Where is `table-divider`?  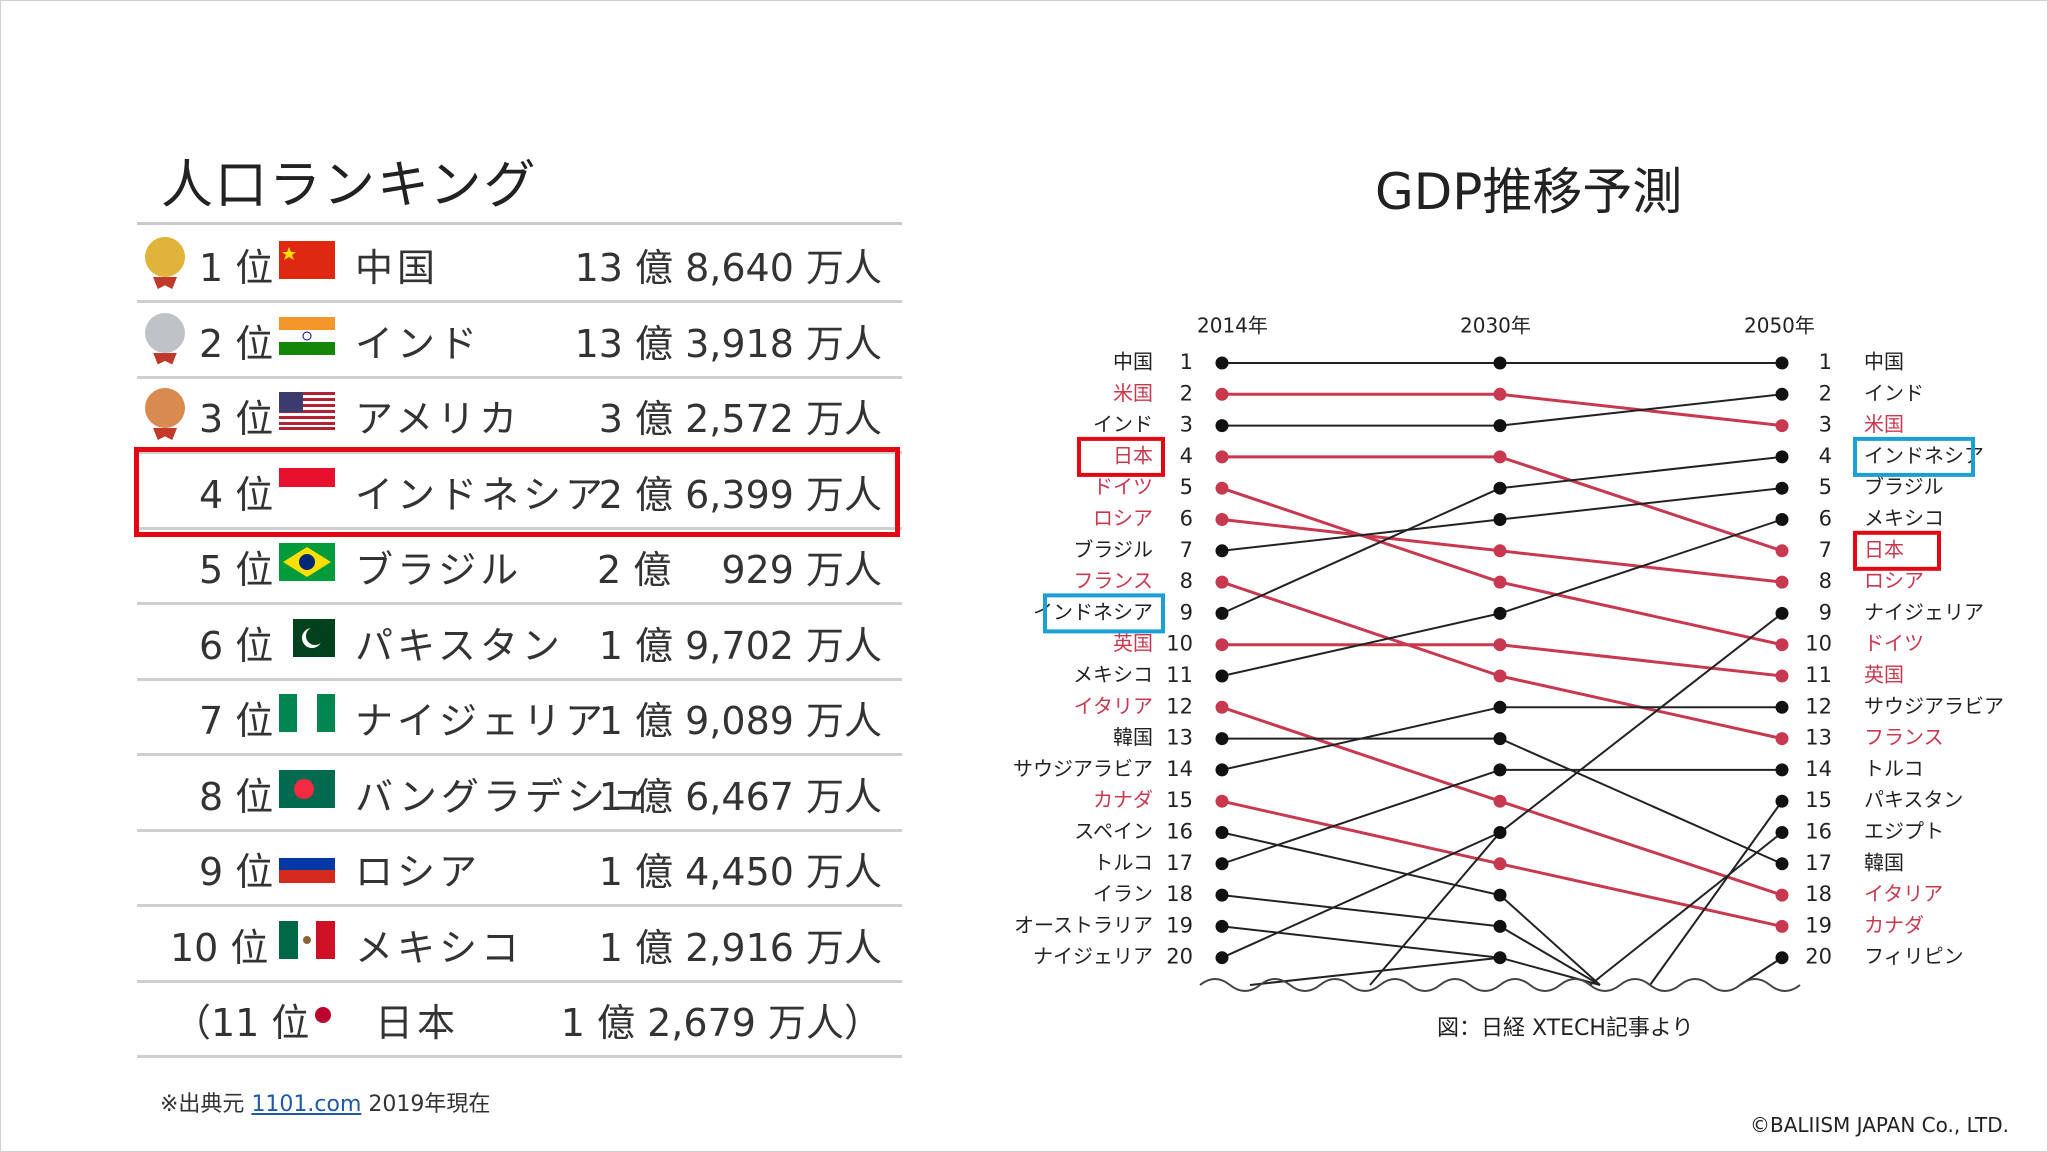 table-divider is located at coordinates (519, 223).